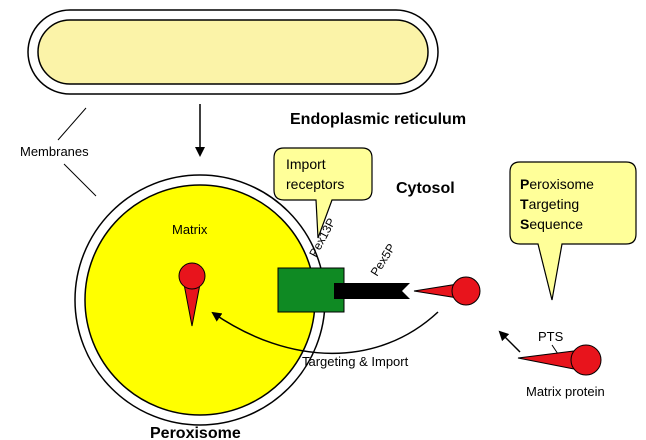 The width and height of the screenshot is (646, 440). What do you see at coordinates (549, 204) in the screenshot?
I see `pts-definition-line-2: Targeting` at bounding box center [549, 204].